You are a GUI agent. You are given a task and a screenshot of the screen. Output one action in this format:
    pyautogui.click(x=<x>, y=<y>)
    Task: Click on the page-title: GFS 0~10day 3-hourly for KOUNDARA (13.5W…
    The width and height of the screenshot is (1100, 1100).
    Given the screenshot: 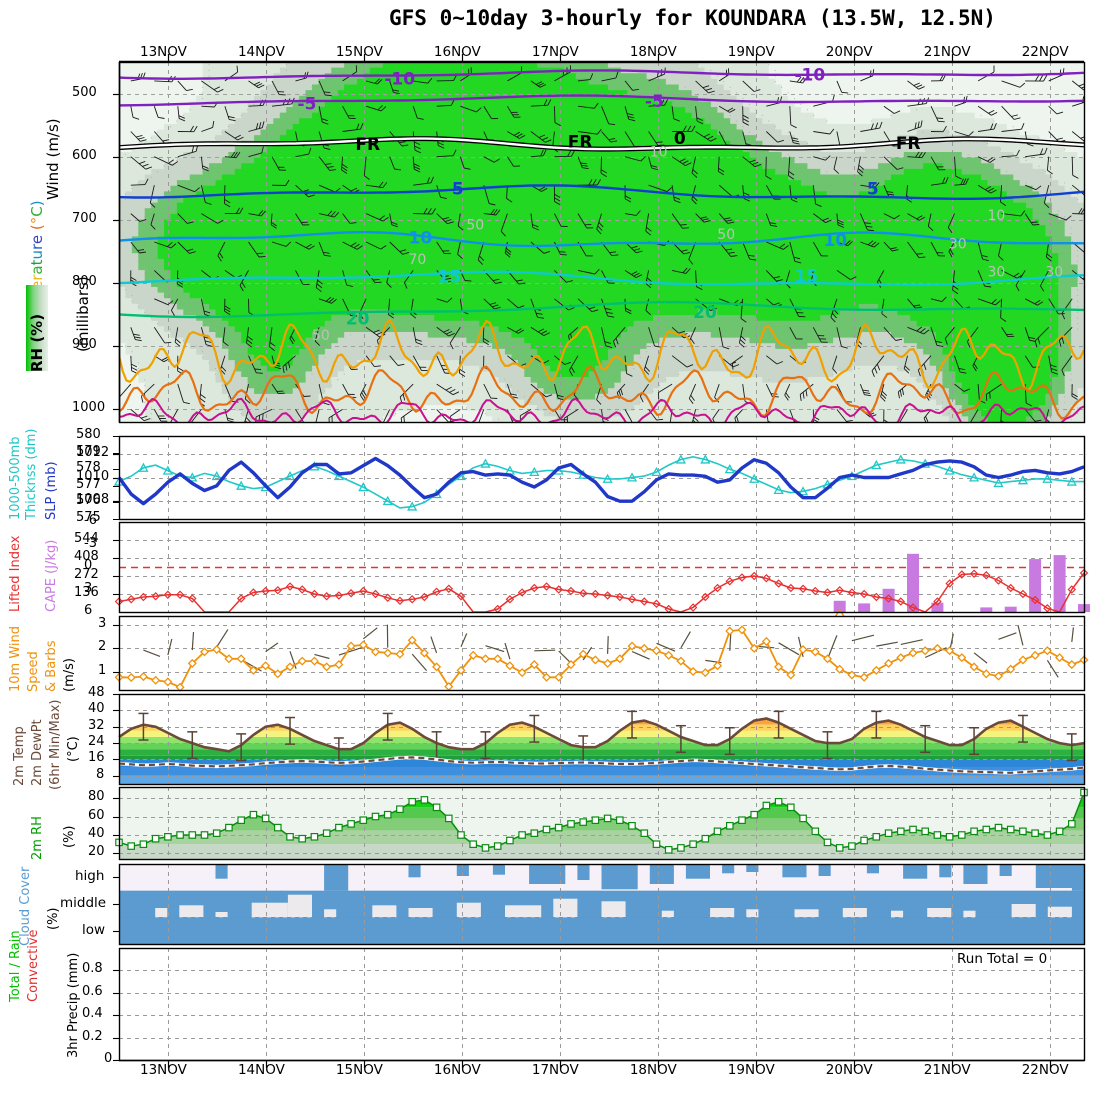 What is the action you would take?
    pyautogui.click(x=692, y=18)
    